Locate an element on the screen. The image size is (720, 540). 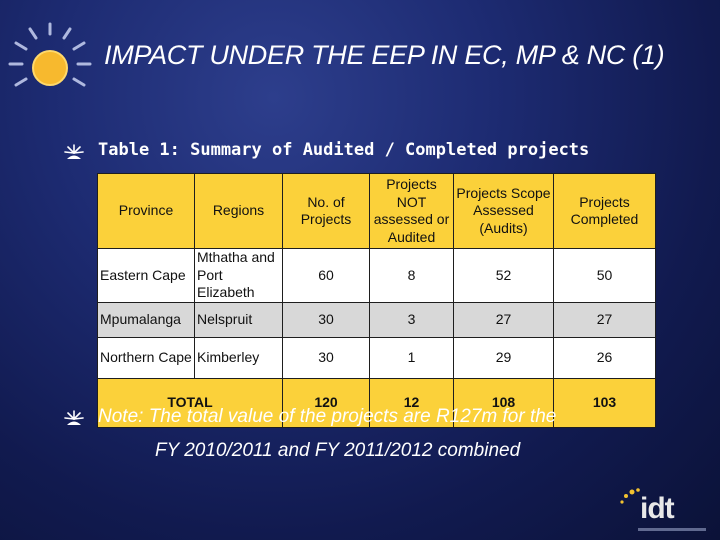
header-no-of-projects: No. of Projects is located at coordinates (326, 211).